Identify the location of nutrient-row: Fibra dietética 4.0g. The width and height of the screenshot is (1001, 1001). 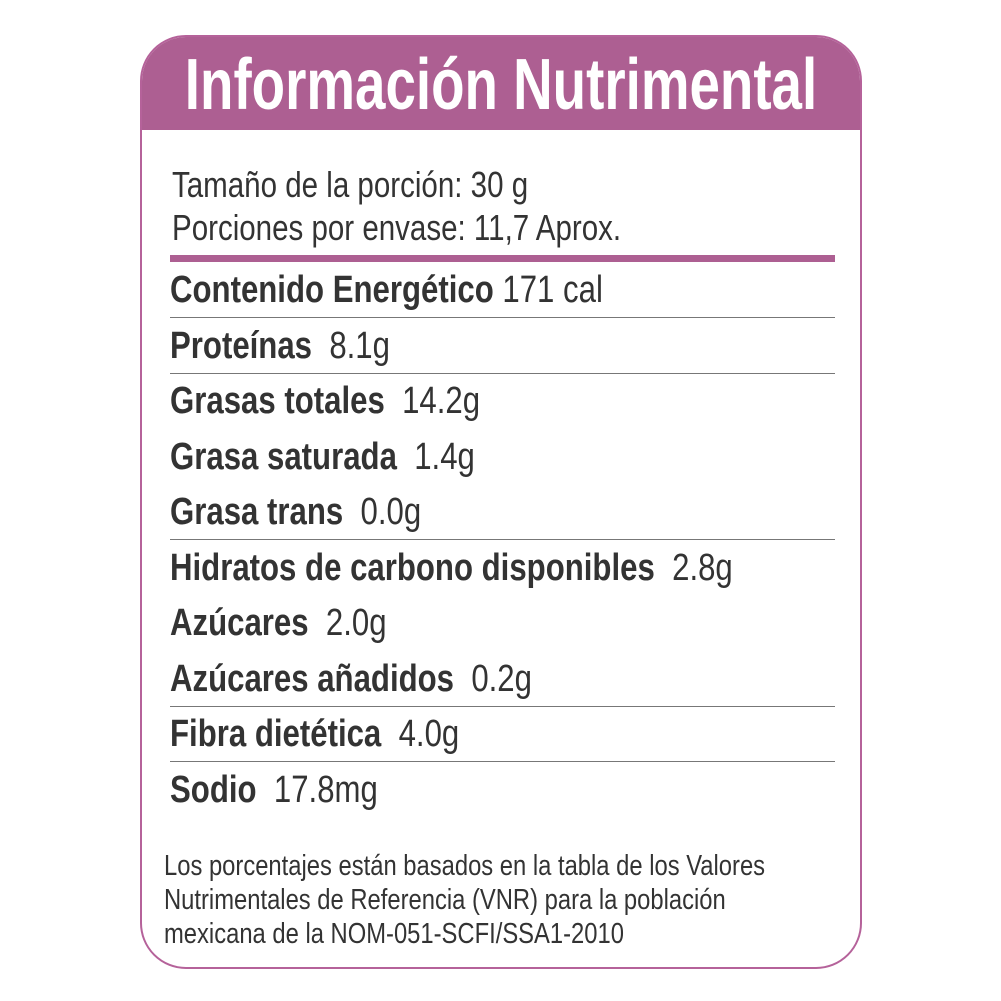
(346, 734).